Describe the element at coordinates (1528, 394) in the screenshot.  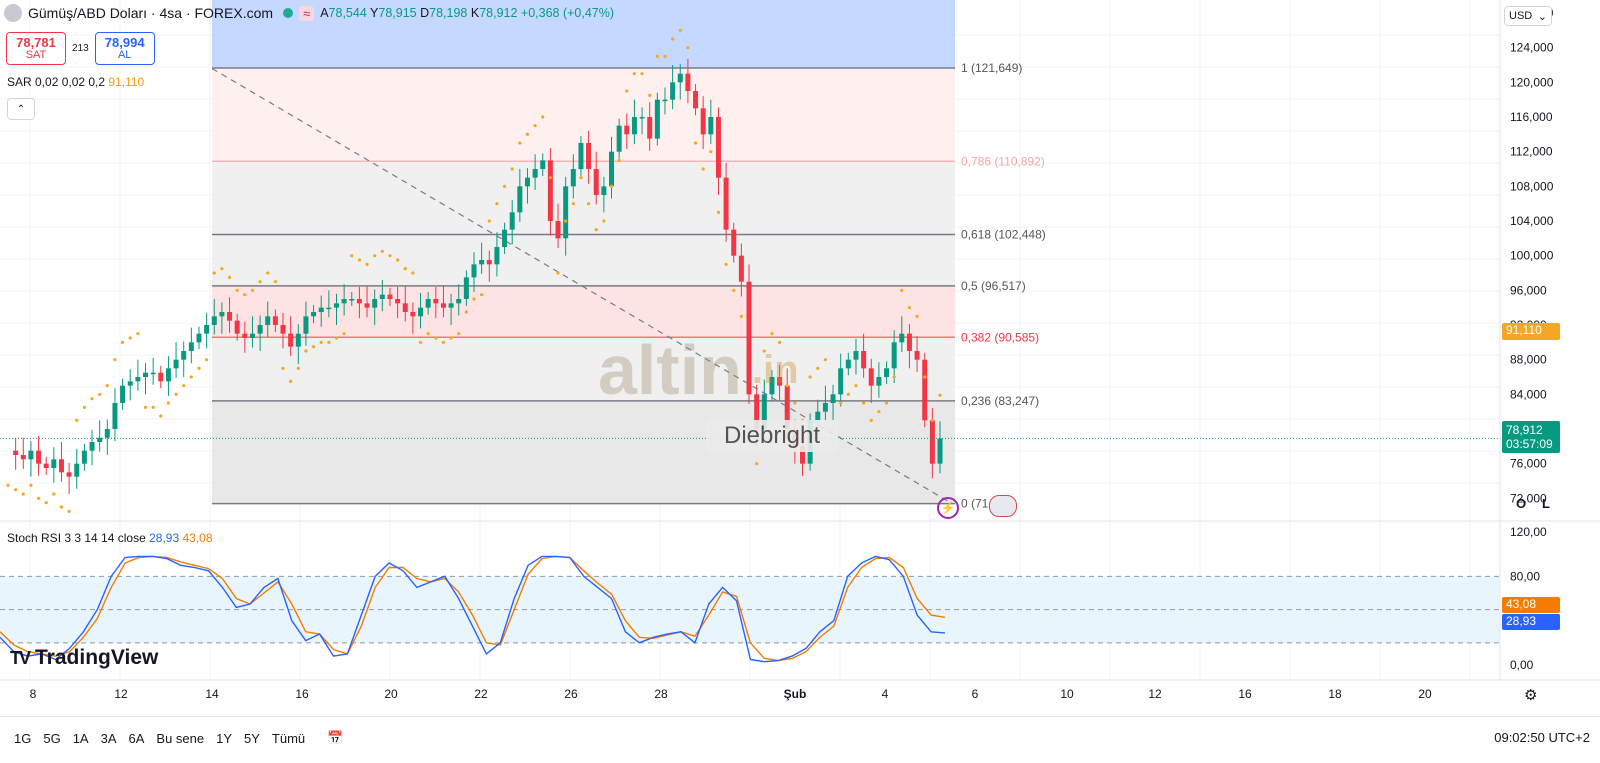
I see `price-axis-label: 84,000` at that location.